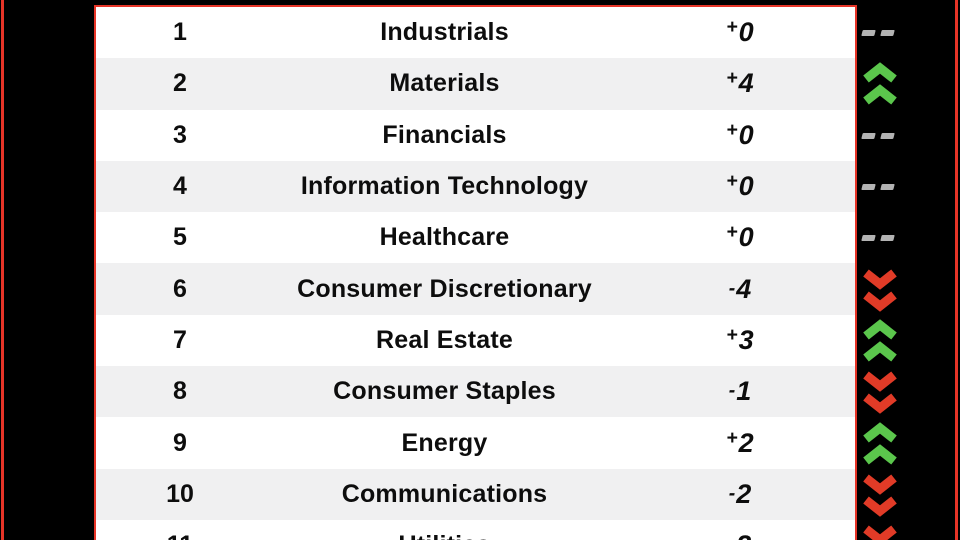 Image resolution: width=960 pixels, height=540 pixels. What do you see at coordinates (444, 391) in the screenshot?
I see `sector-cell: Consumer Staples` at bounding box center [444, 391].